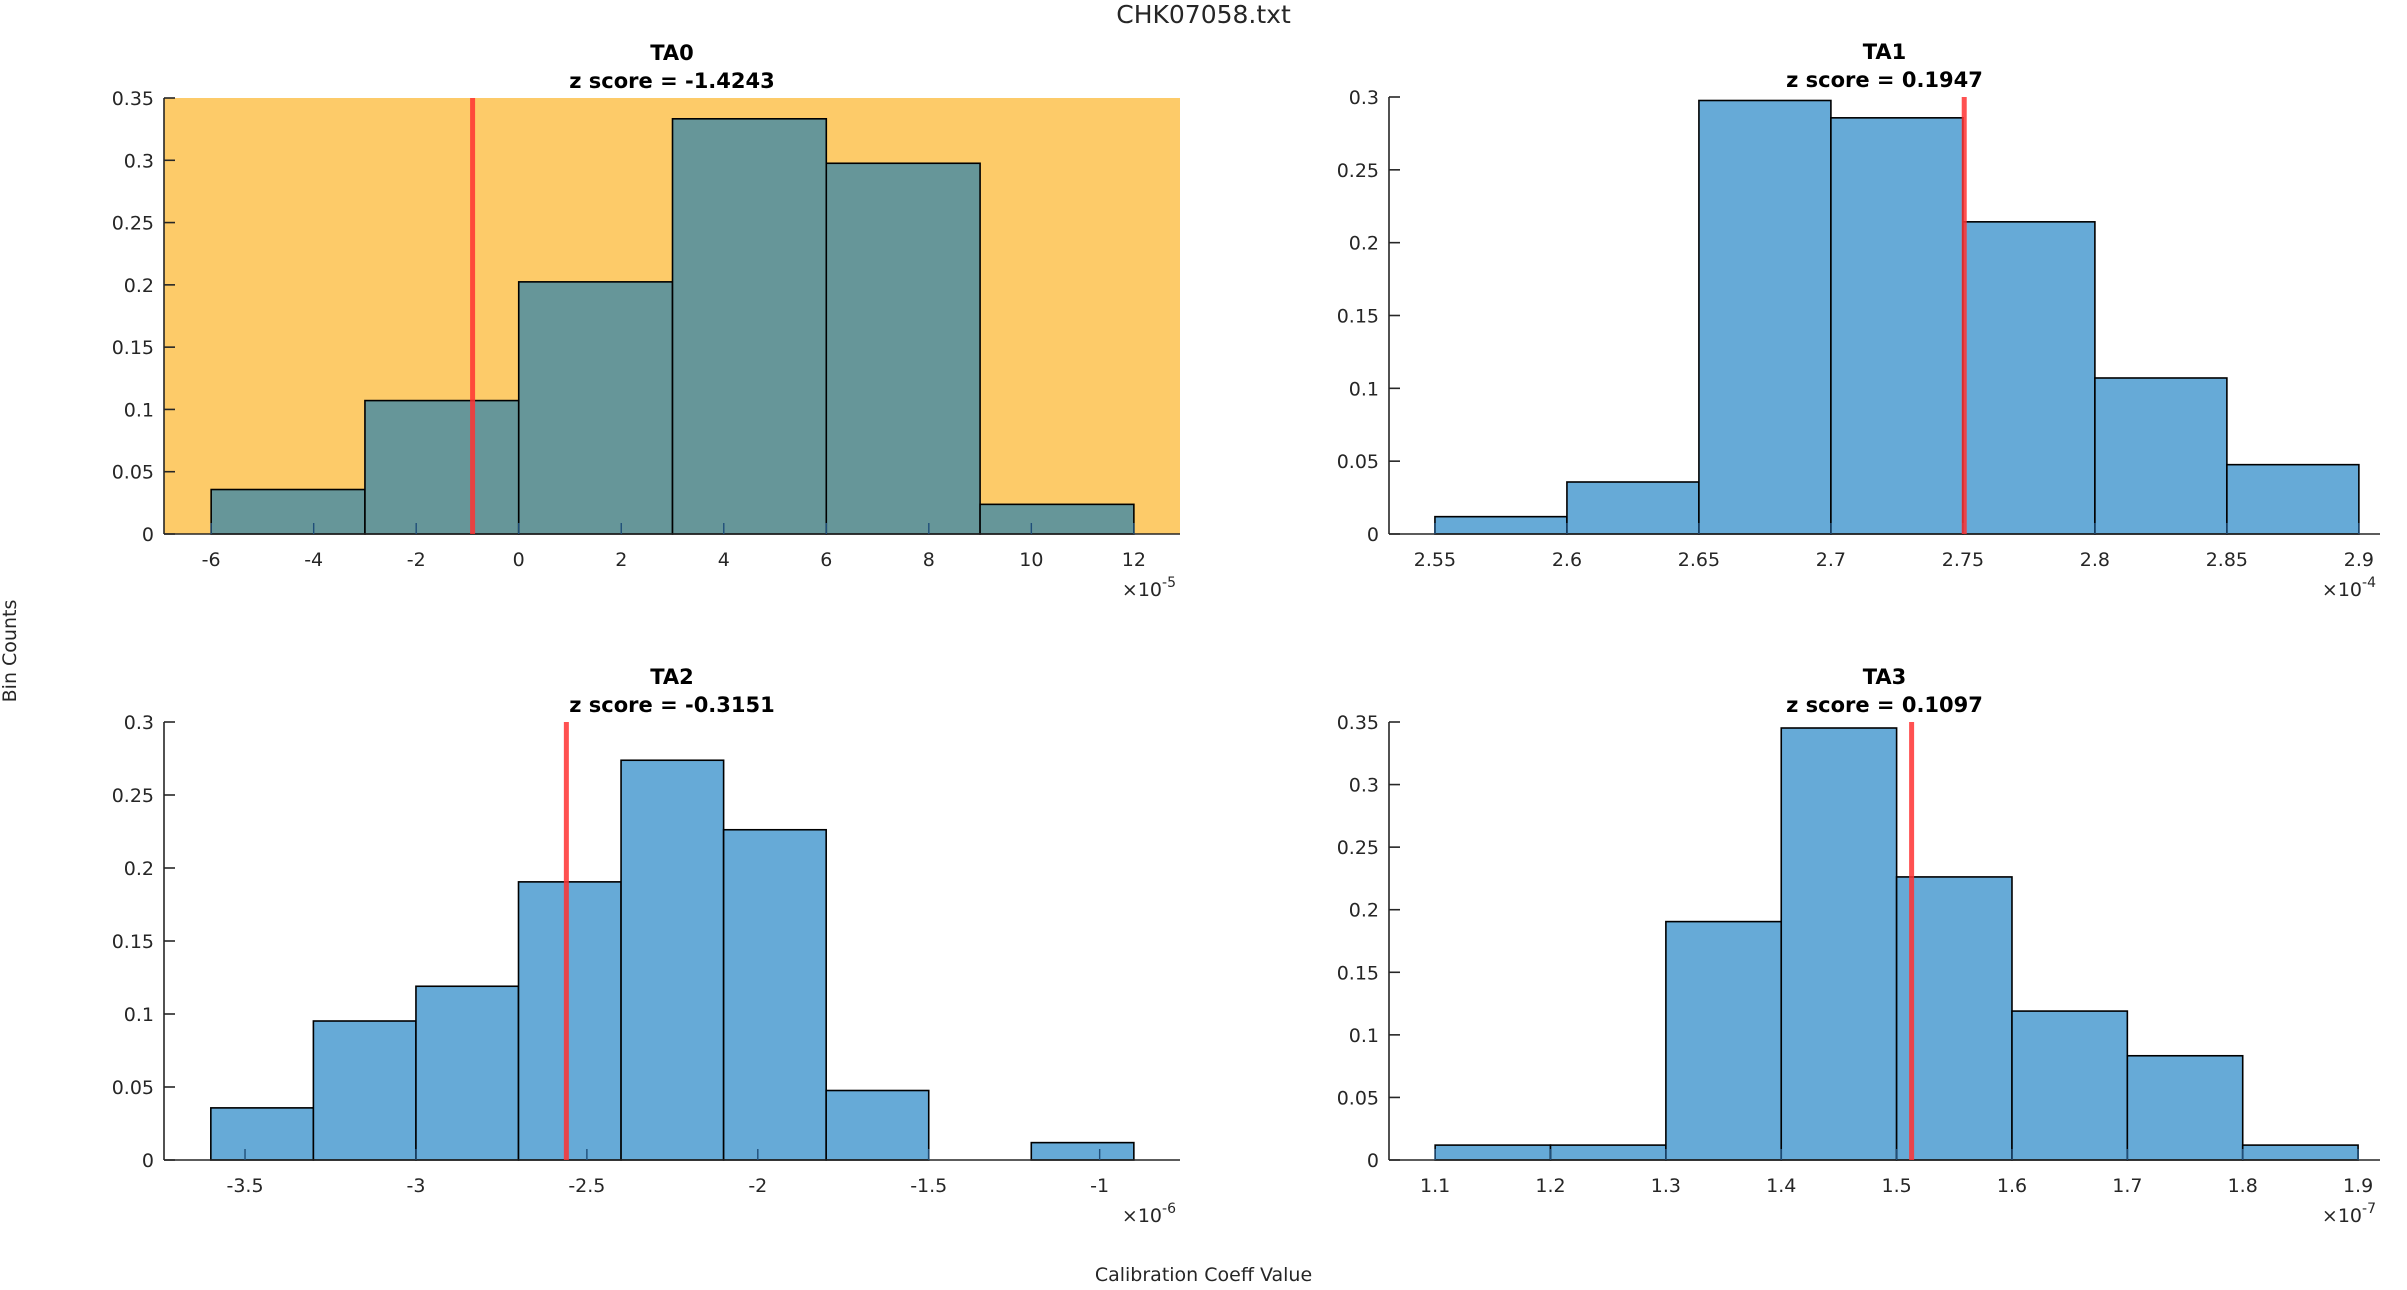 This screenshot has width=2407, height=1290. What do you see at coordinates (1149, 1214) in the screenshot?
I see `x-exponent-label: ×10⁻⁶` at bounding box center [1149, 1214].